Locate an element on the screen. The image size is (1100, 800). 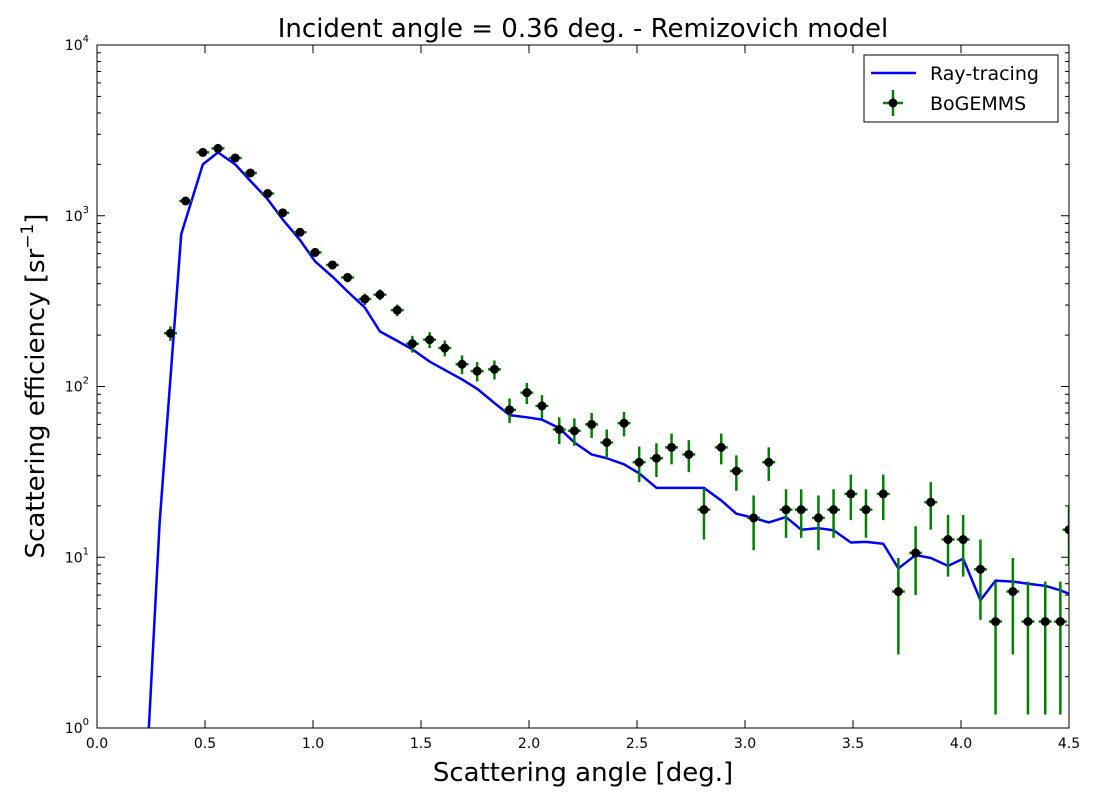
x-tick-label: 1.5 is located at coordinates (421, 744).